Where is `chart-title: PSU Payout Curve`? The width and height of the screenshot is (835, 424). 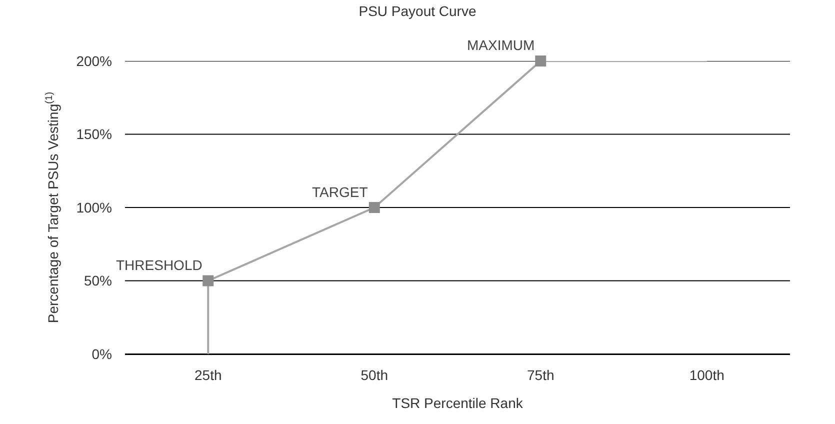
chart-title: PSU Payout Curve is located at coordinates (417, 11).